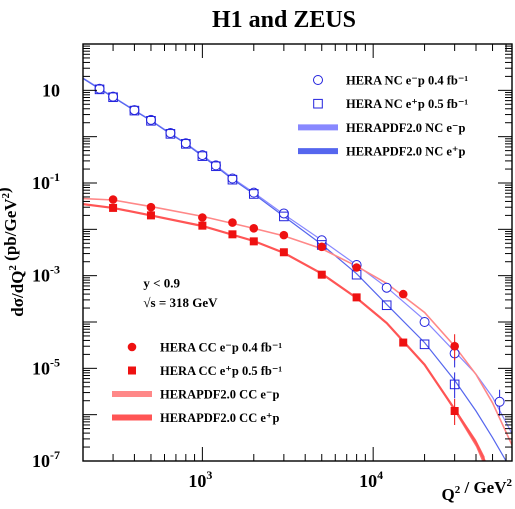 This screenshot has width=515, height=509. Describe the element at coordinates (51, 90) in the screenshot. I see `y-tick-label: 10` at that location.